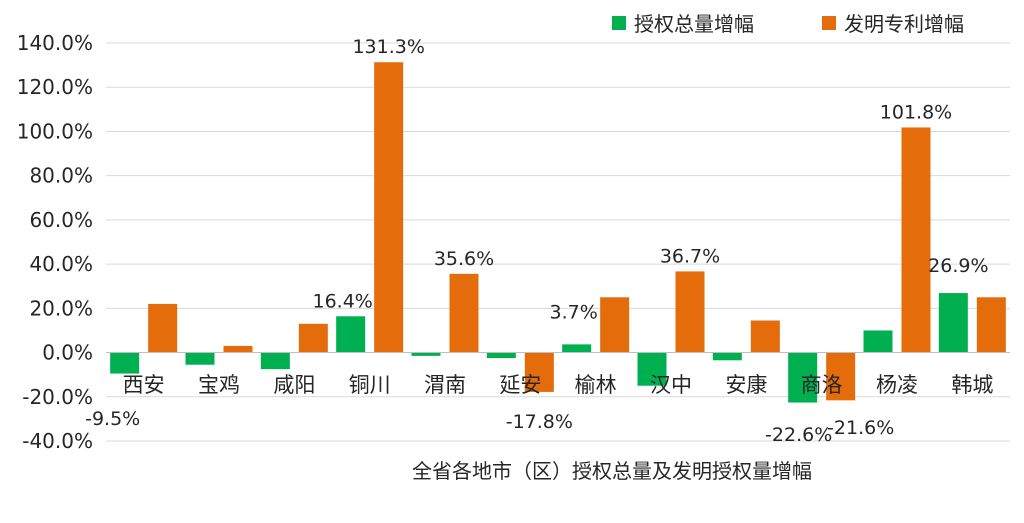 This screenshot has height=523, width=1024. Describe the element at coordinates (57, 397) in the screenshot. I see `y-tick-label: -20.0%` at that location.